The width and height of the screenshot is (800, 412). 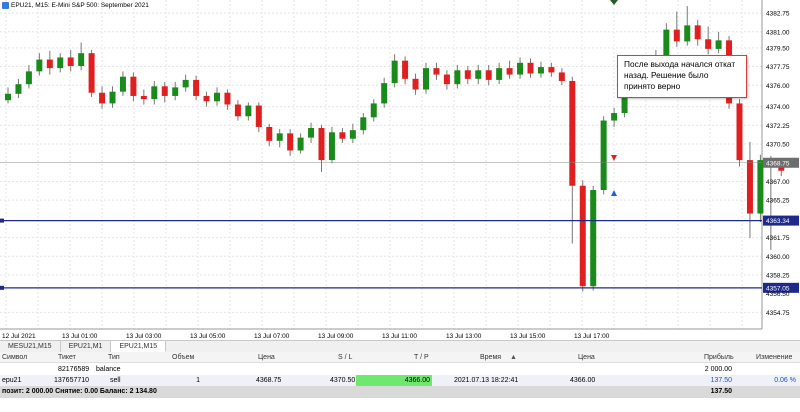 What do you see at coordinates (778, 294) in the screenshot?
I see `price-tick-label: 4356.50` at bounding box center [778, 294].